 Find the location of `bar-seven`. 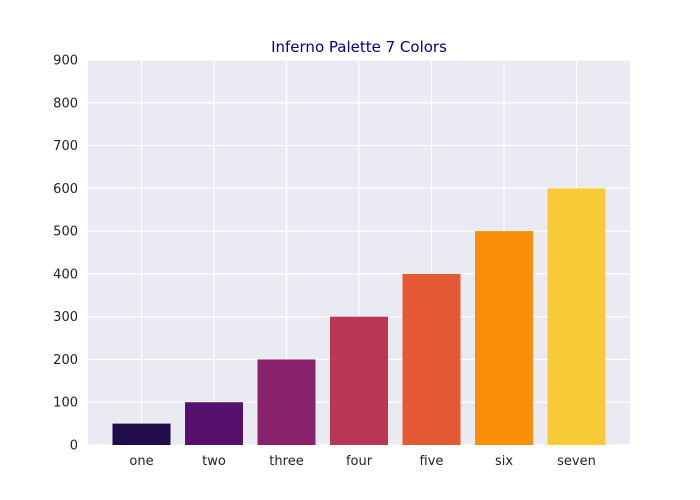

bar-seven is located at coordinates (576, 317).